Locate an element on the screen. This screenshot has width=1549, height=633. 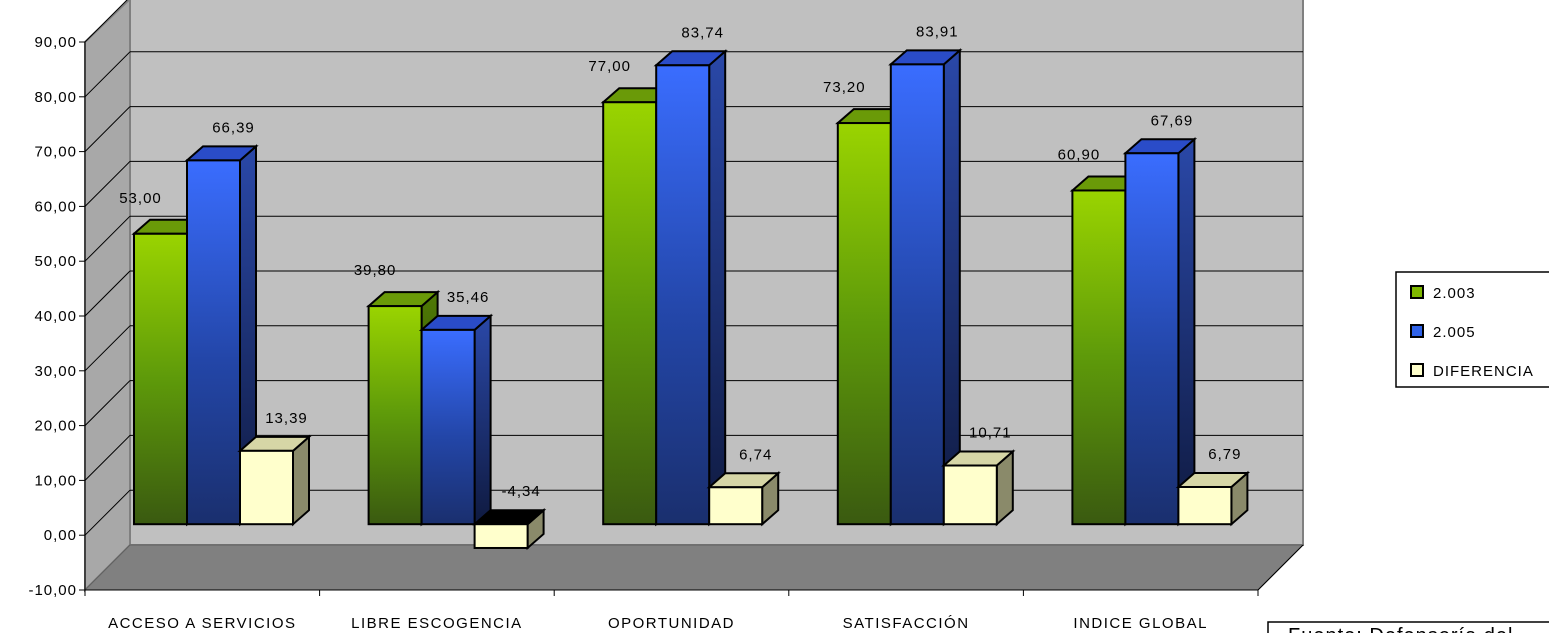
y-tick-label: 50,00 is located at coordinates (55, 261).